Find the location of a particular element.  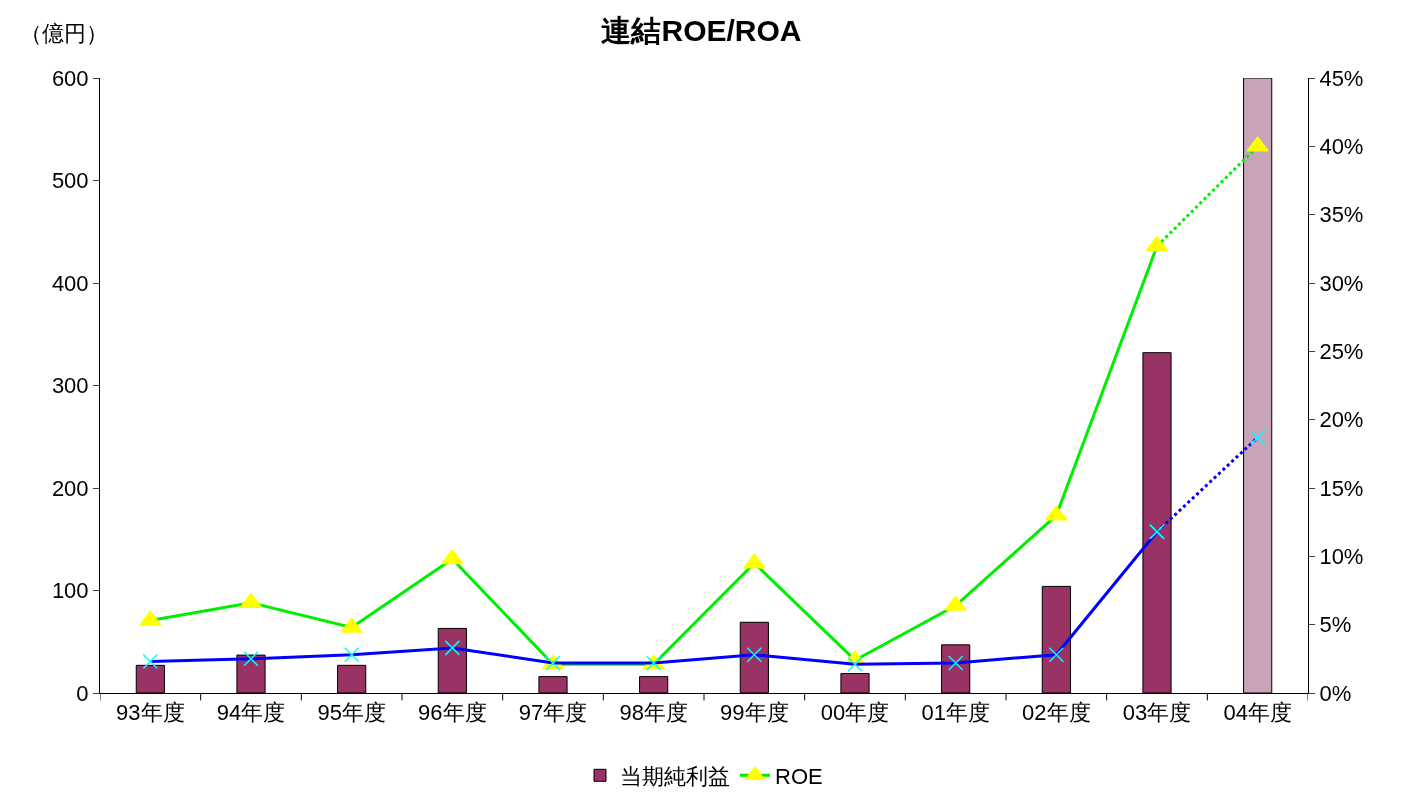

y-tick-label: 500 is located at coordinates (70, 181).